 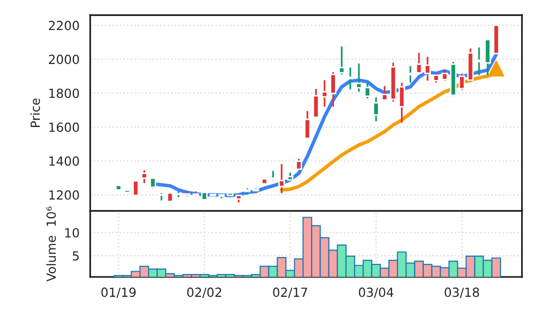 I want to click on y-tick-label: 1200, so click(x=64, y=195).